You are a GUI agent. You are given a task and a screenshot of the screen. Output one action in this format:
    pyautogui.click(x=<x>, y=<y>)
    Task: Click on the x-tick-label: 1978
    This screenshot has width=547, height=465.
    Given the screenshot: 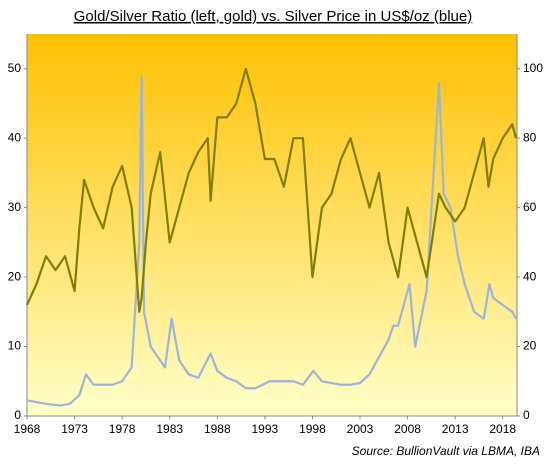 What is the action you would take?
    pyautogui.click(x=122, y=429)
    